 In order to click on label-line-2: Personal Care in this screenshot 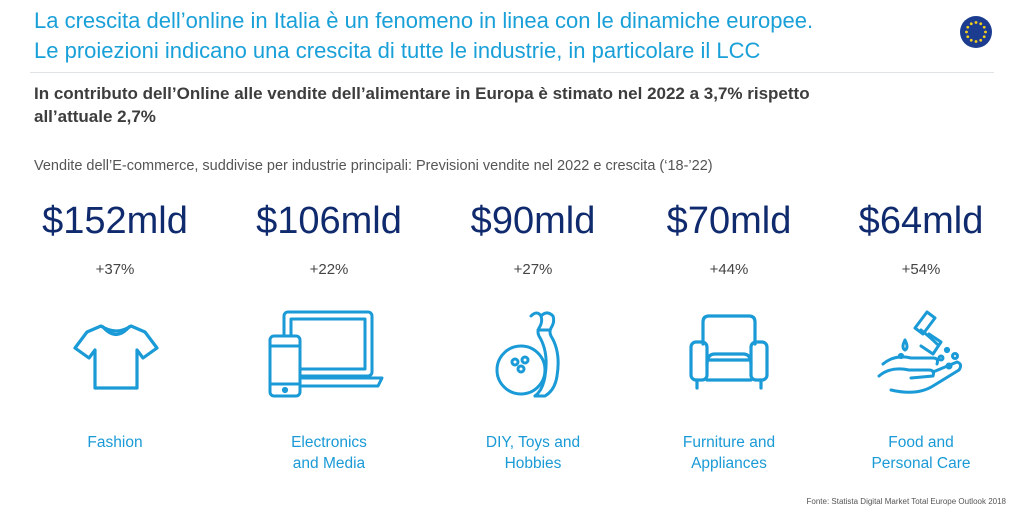, I will do `click(921, 463)`.